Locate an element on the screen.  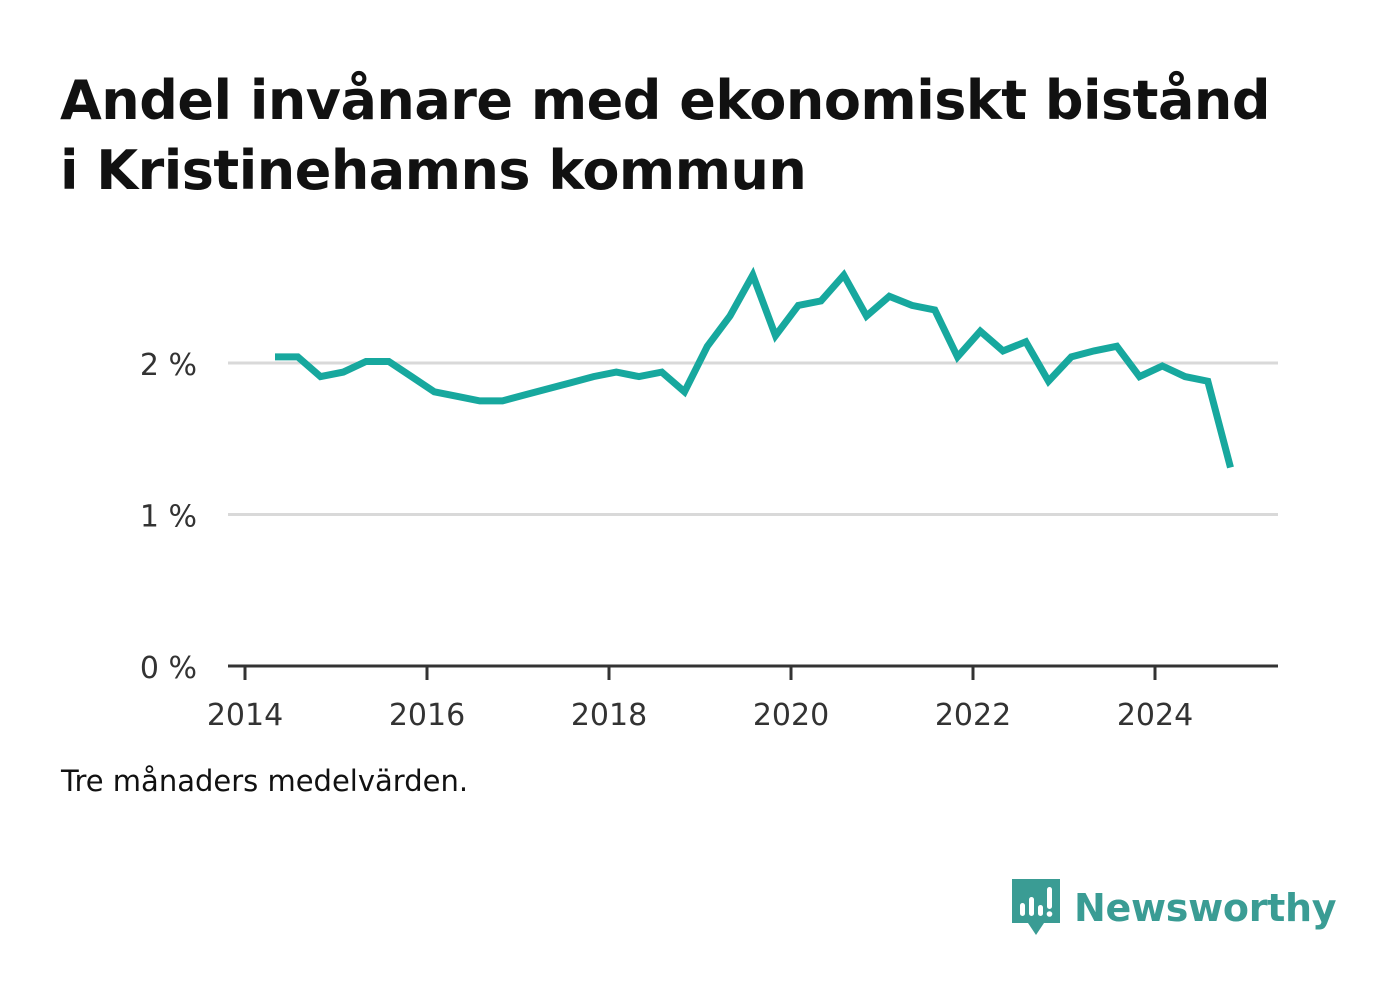
brand-name: Newsworthy is located at coordinates (1205, 908).